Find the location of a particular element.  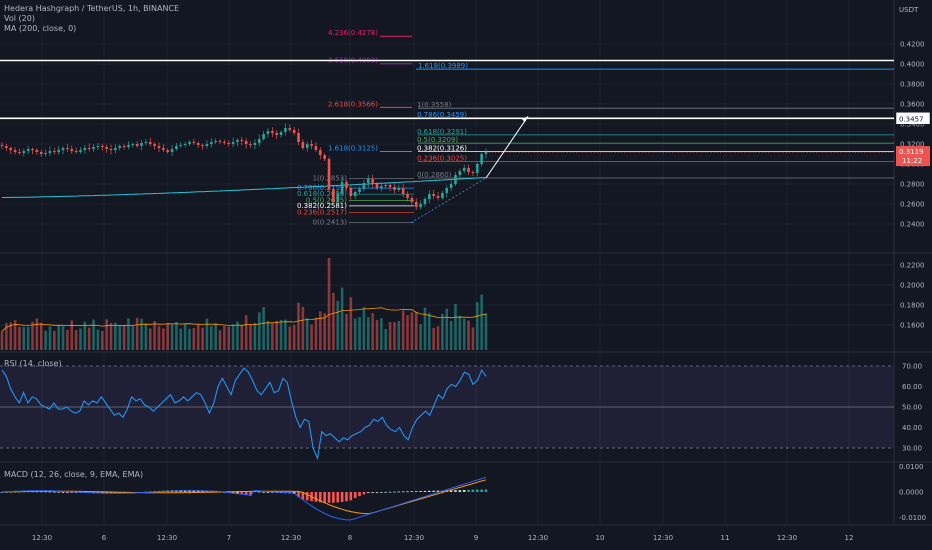

volume-indicator-label: Vol (20) is located at coordinates (19, 18).